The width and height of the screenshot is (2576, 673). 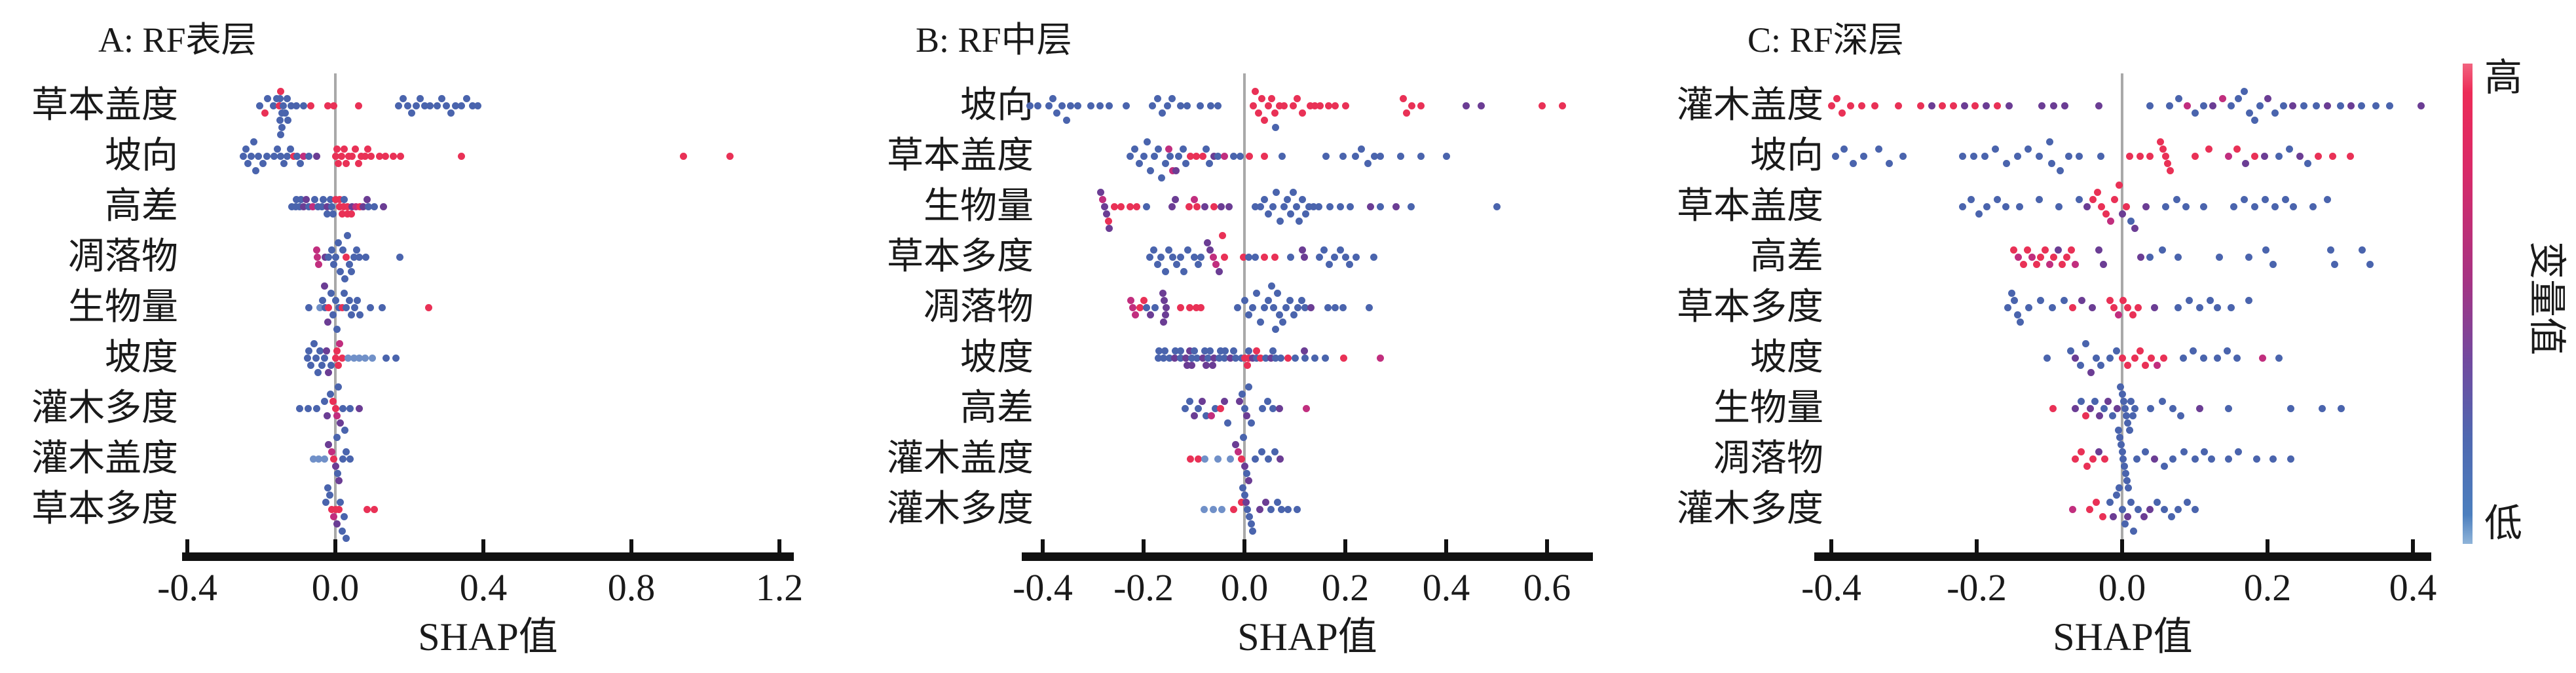 What do you see at coordinates (1786, 257) in the screenshot?
I see `y-axis-variable-label: 高差` at bounding box center [1786, 257].